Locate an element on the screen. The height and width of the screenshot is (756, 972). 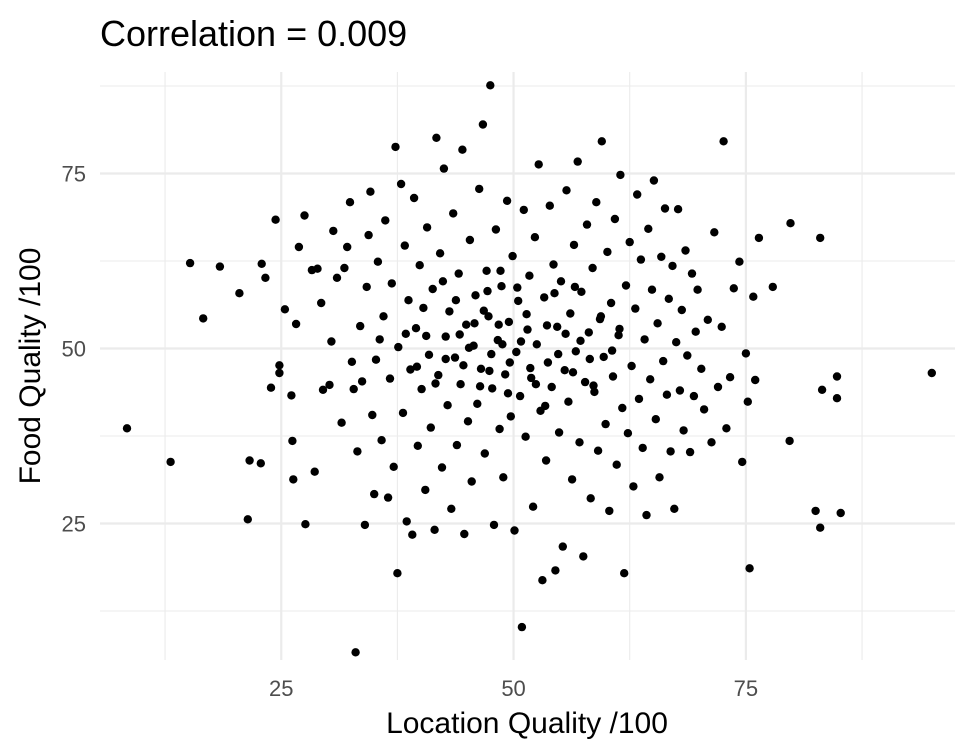
y-tick-label: 25 is located at coordinates (74, 524).